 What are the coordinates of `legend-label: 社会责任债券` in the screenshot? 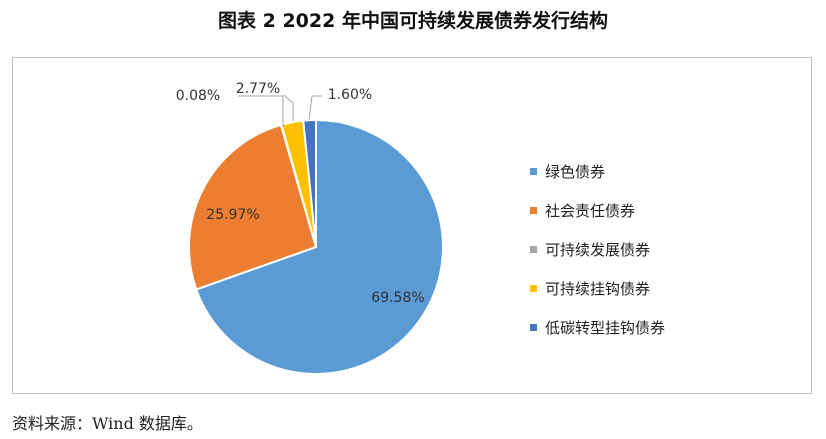 It's located at (590, 211).